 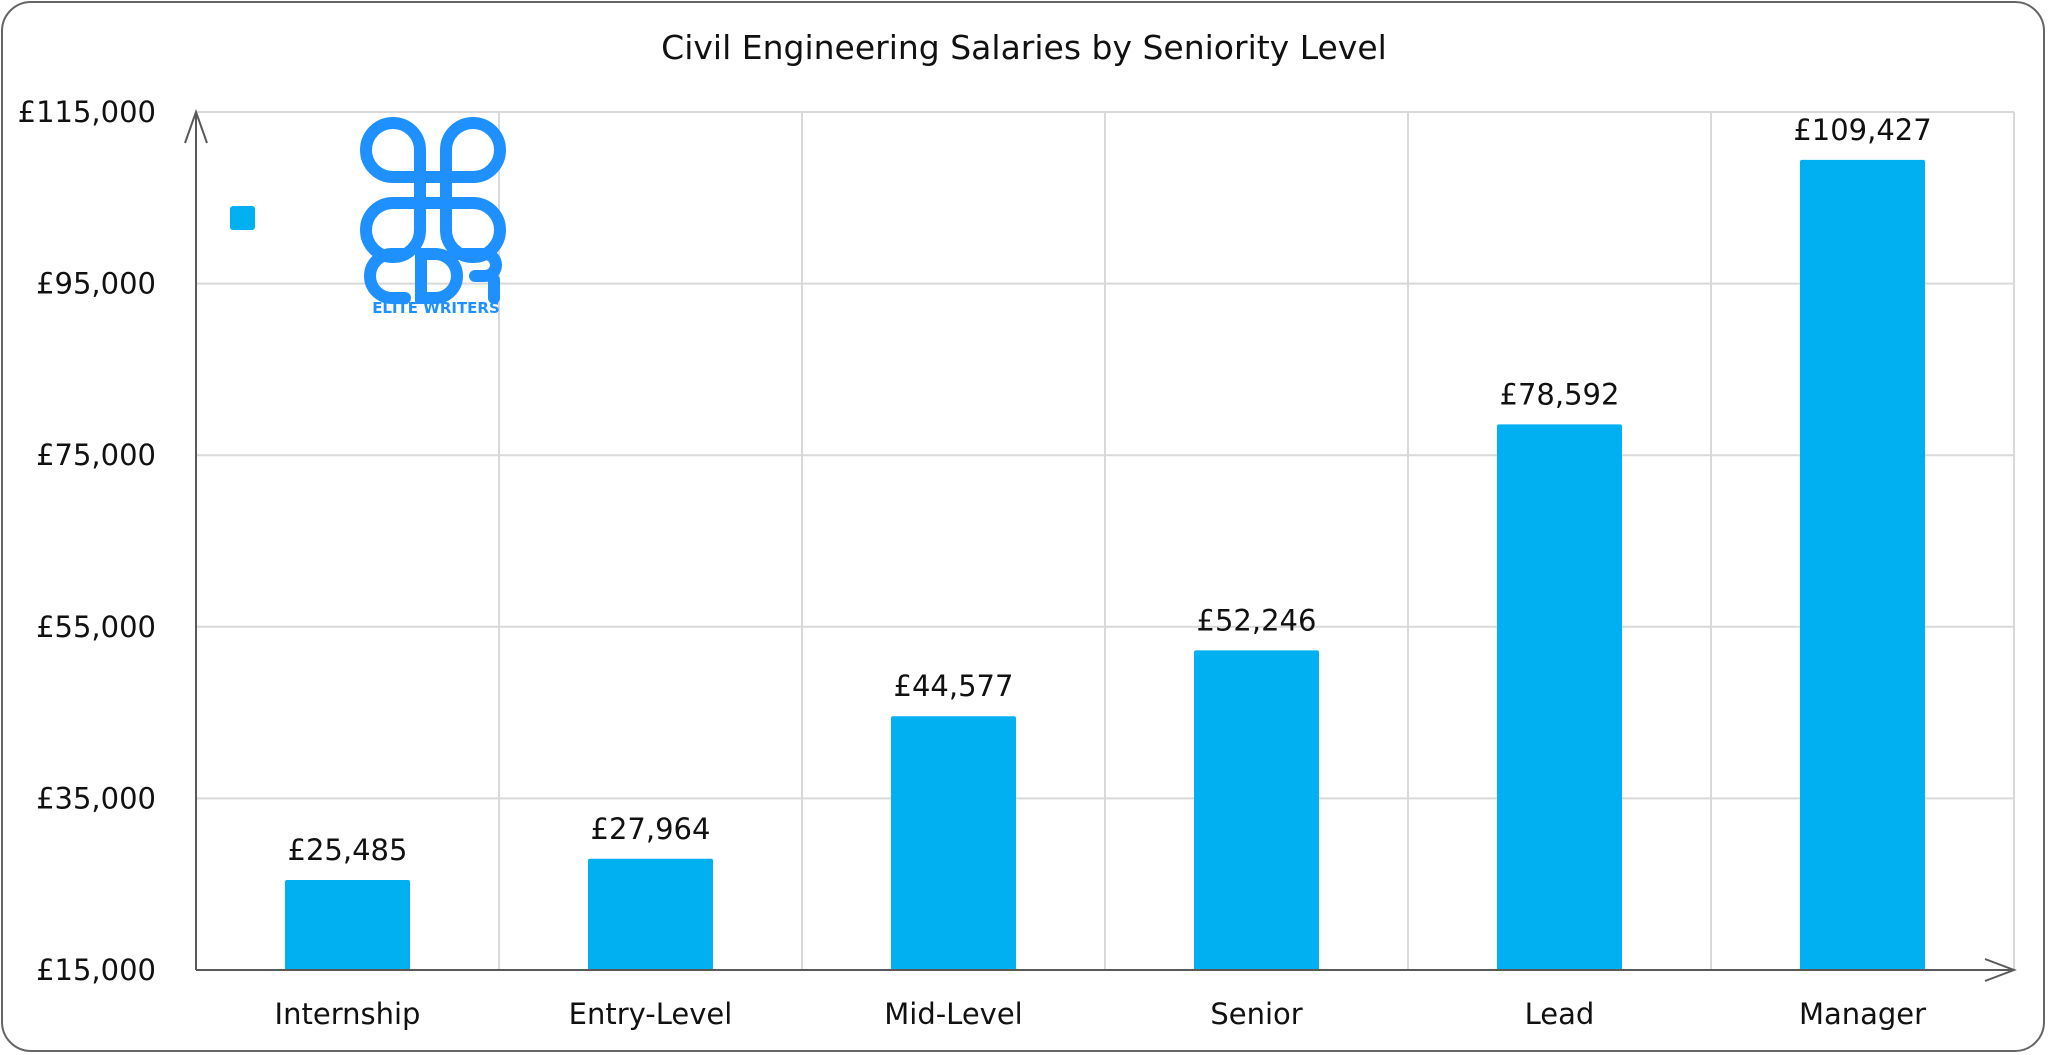 What do you see at coordinates (651, 1014) in the screenshot?
I see `x-tick-label: Entry-Level` at bounding box center [651, 1014].